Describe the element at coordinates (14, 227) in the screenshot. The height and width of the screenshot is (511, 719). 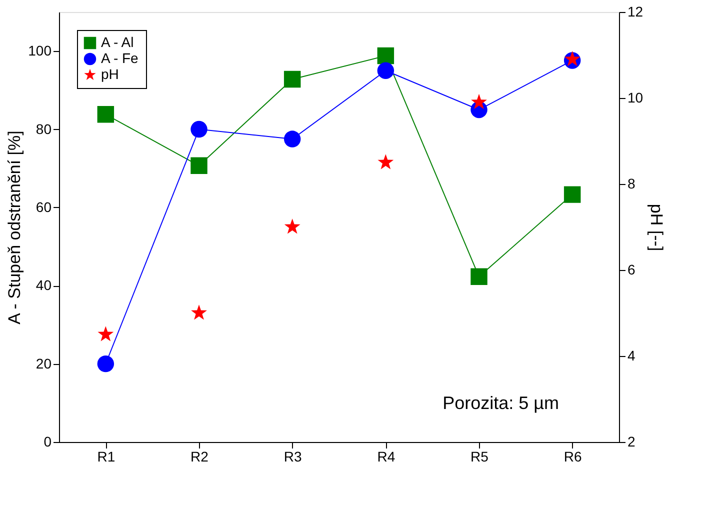
I see `y-axis-title: A - Stupeň odstranění [%]` at that location.